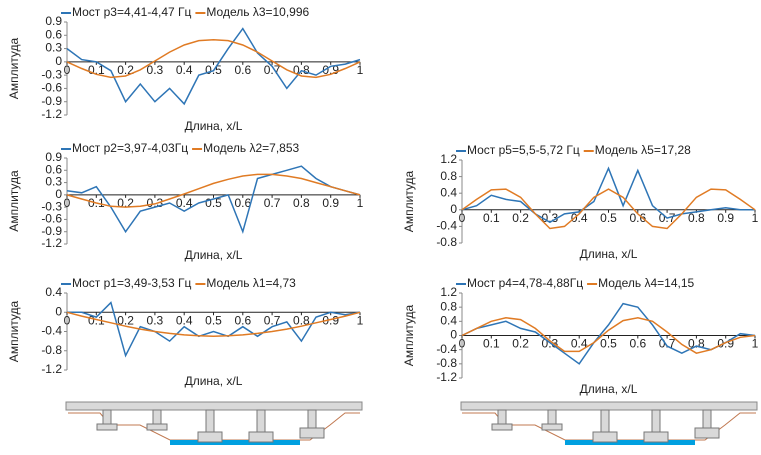  I want to click on legend-label: Мост p1=3,49-3,53 Гц, so click(132, 283).